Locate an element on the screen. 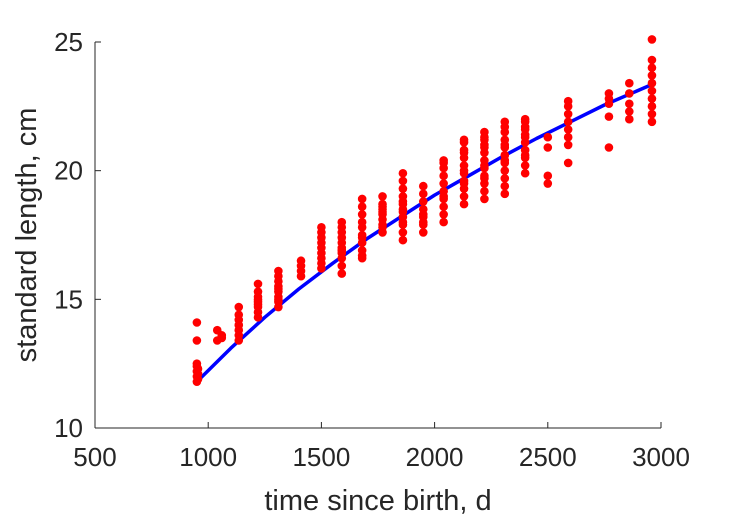  y-tick-label: 15 is located at coordinates (68, 299).